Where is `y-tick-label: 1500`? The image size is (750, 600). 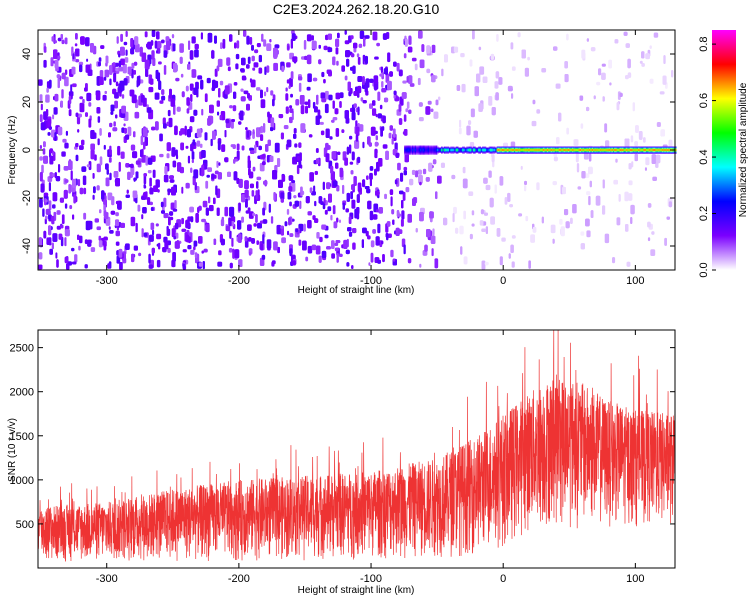 y-tick-label: 1500 is located at coordinates (22, 437).